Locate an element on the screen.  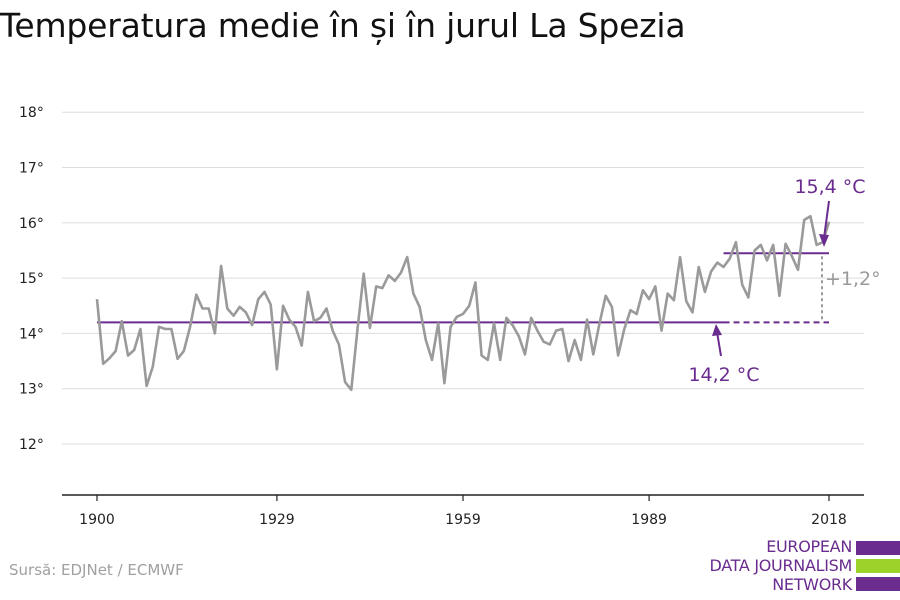
y-tick-label-12: 12° is located at coordinates (31, 445).